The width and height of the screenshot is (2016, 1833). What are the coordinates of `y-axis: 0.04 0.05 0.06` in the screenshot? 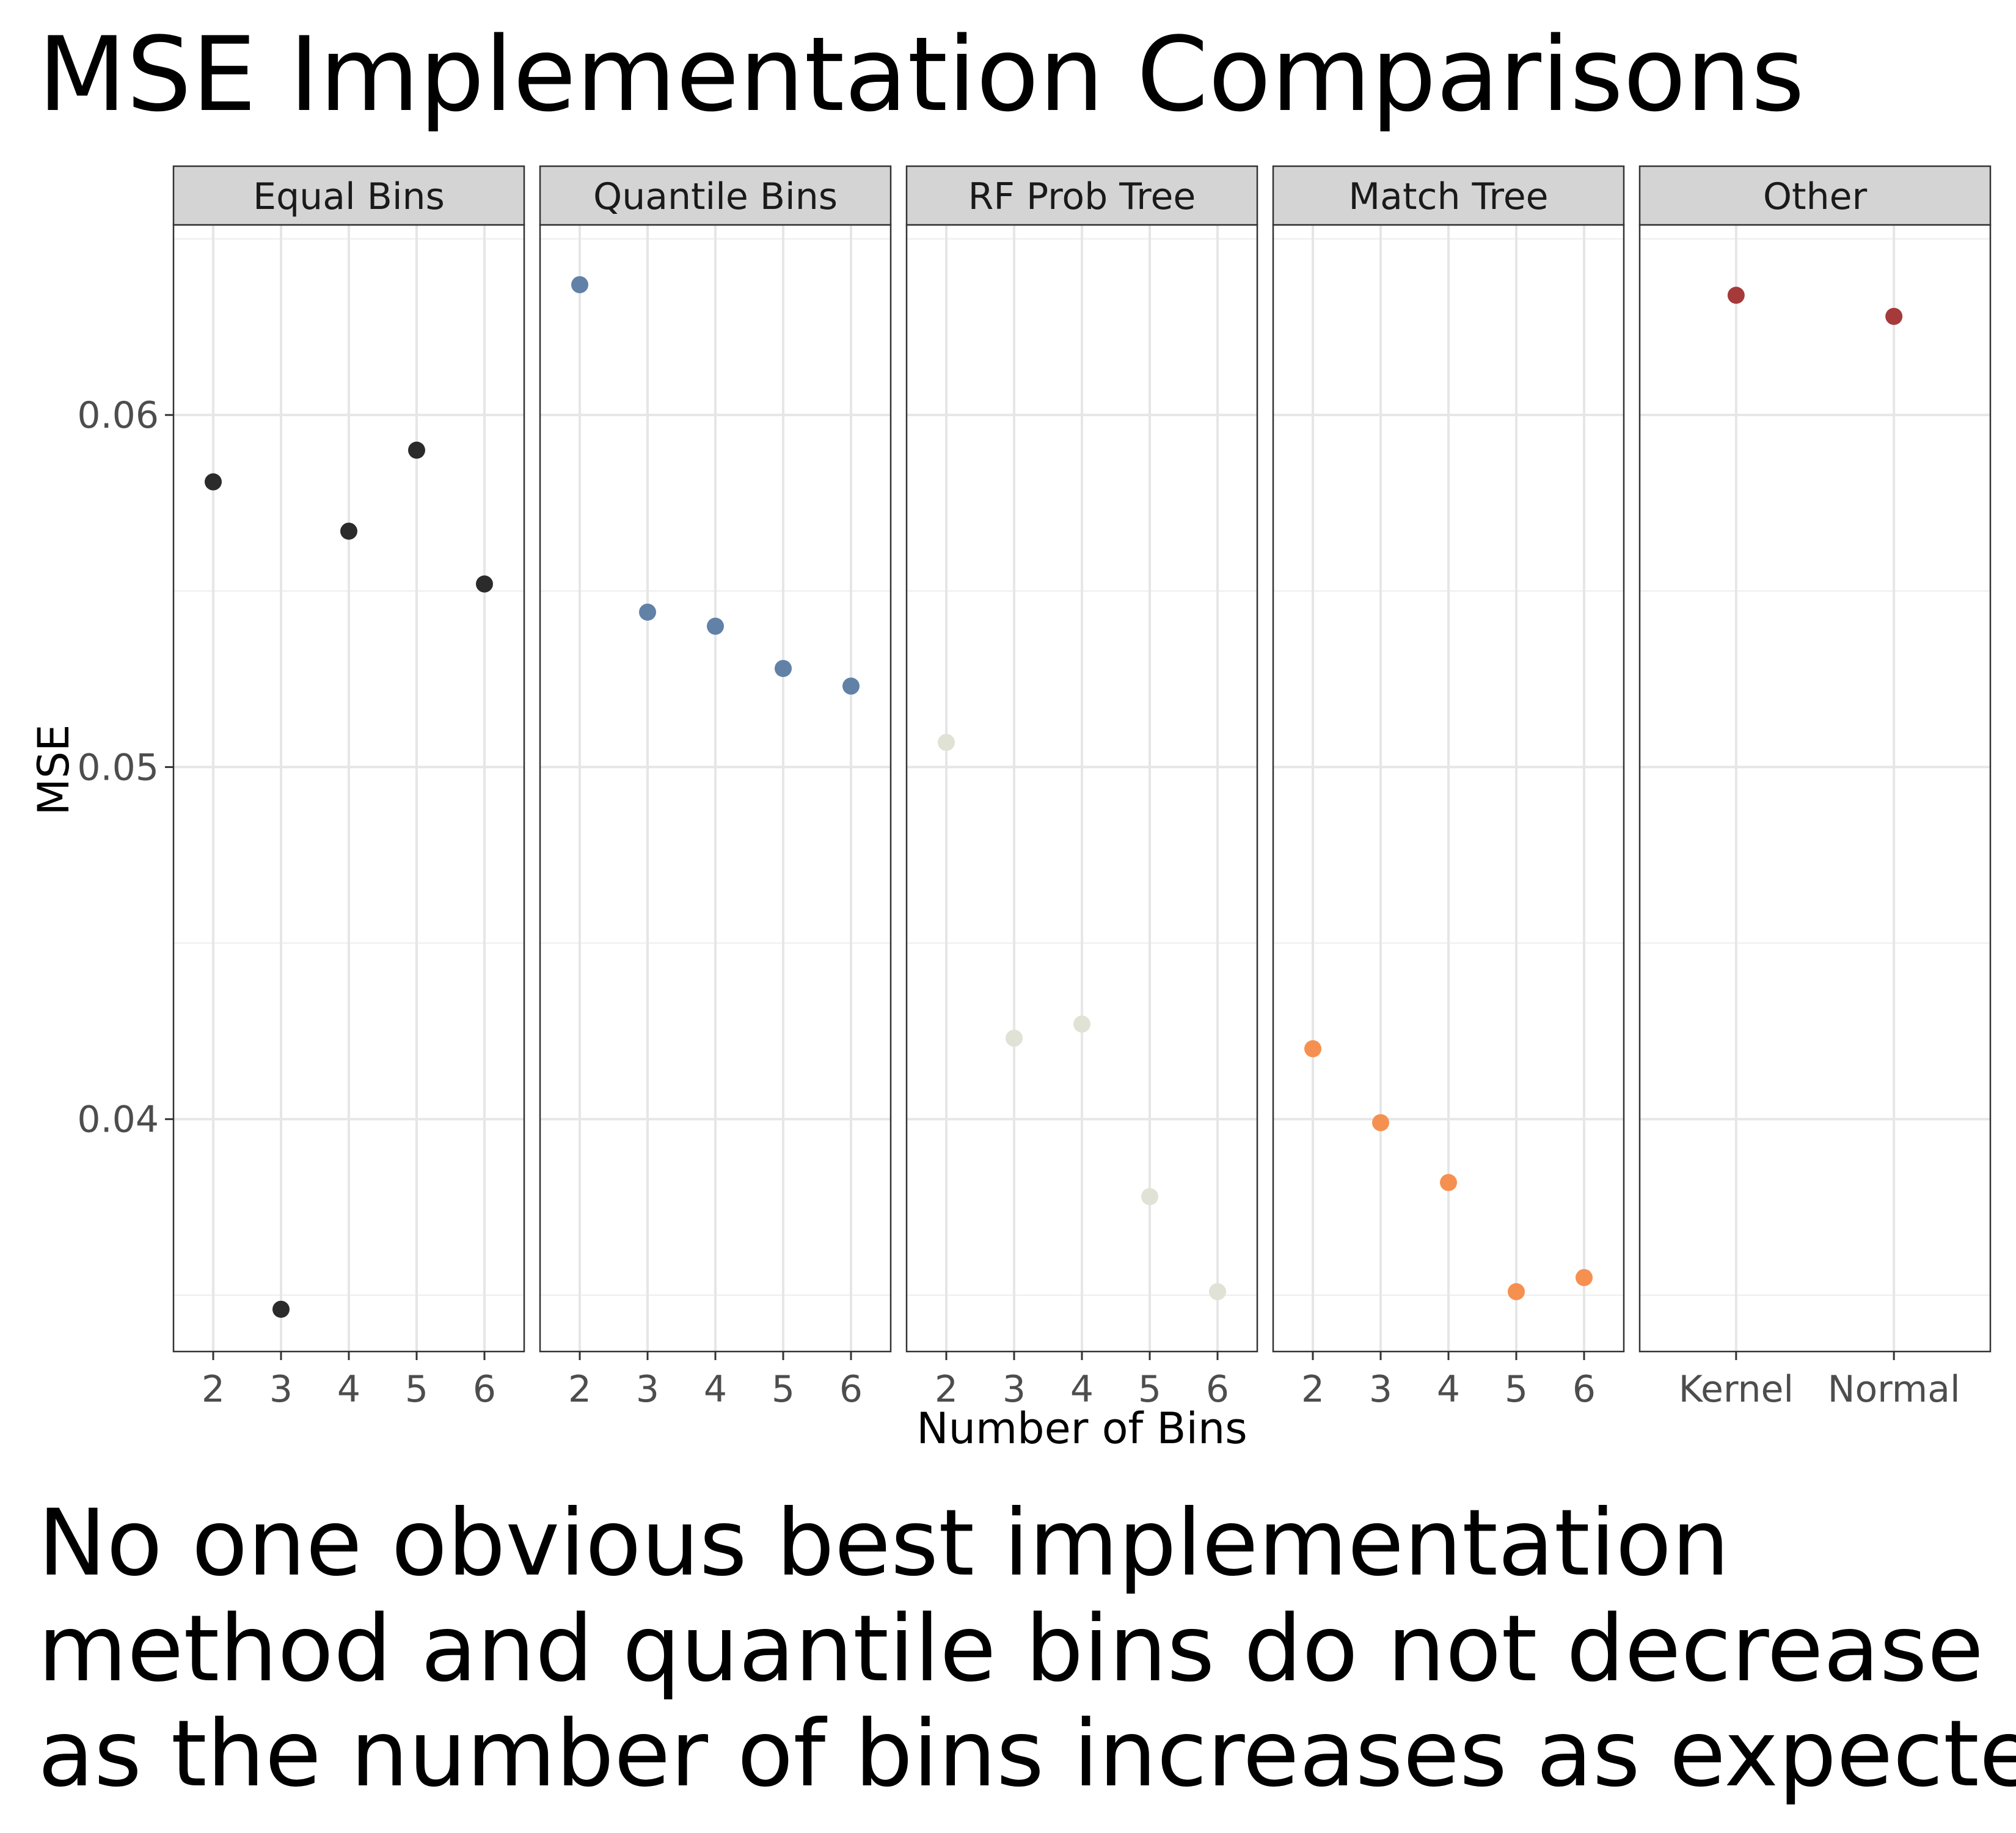 It's located at (125, 767).